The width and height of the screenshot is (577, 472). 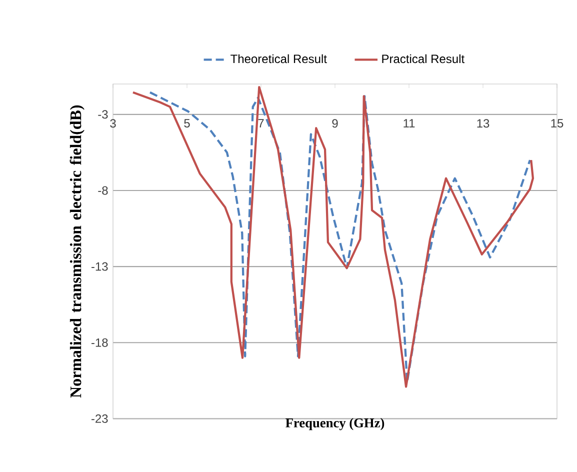 I want to click on y-axis-title: Normalized transmission electric field(dB), so click(x=77, y=251).